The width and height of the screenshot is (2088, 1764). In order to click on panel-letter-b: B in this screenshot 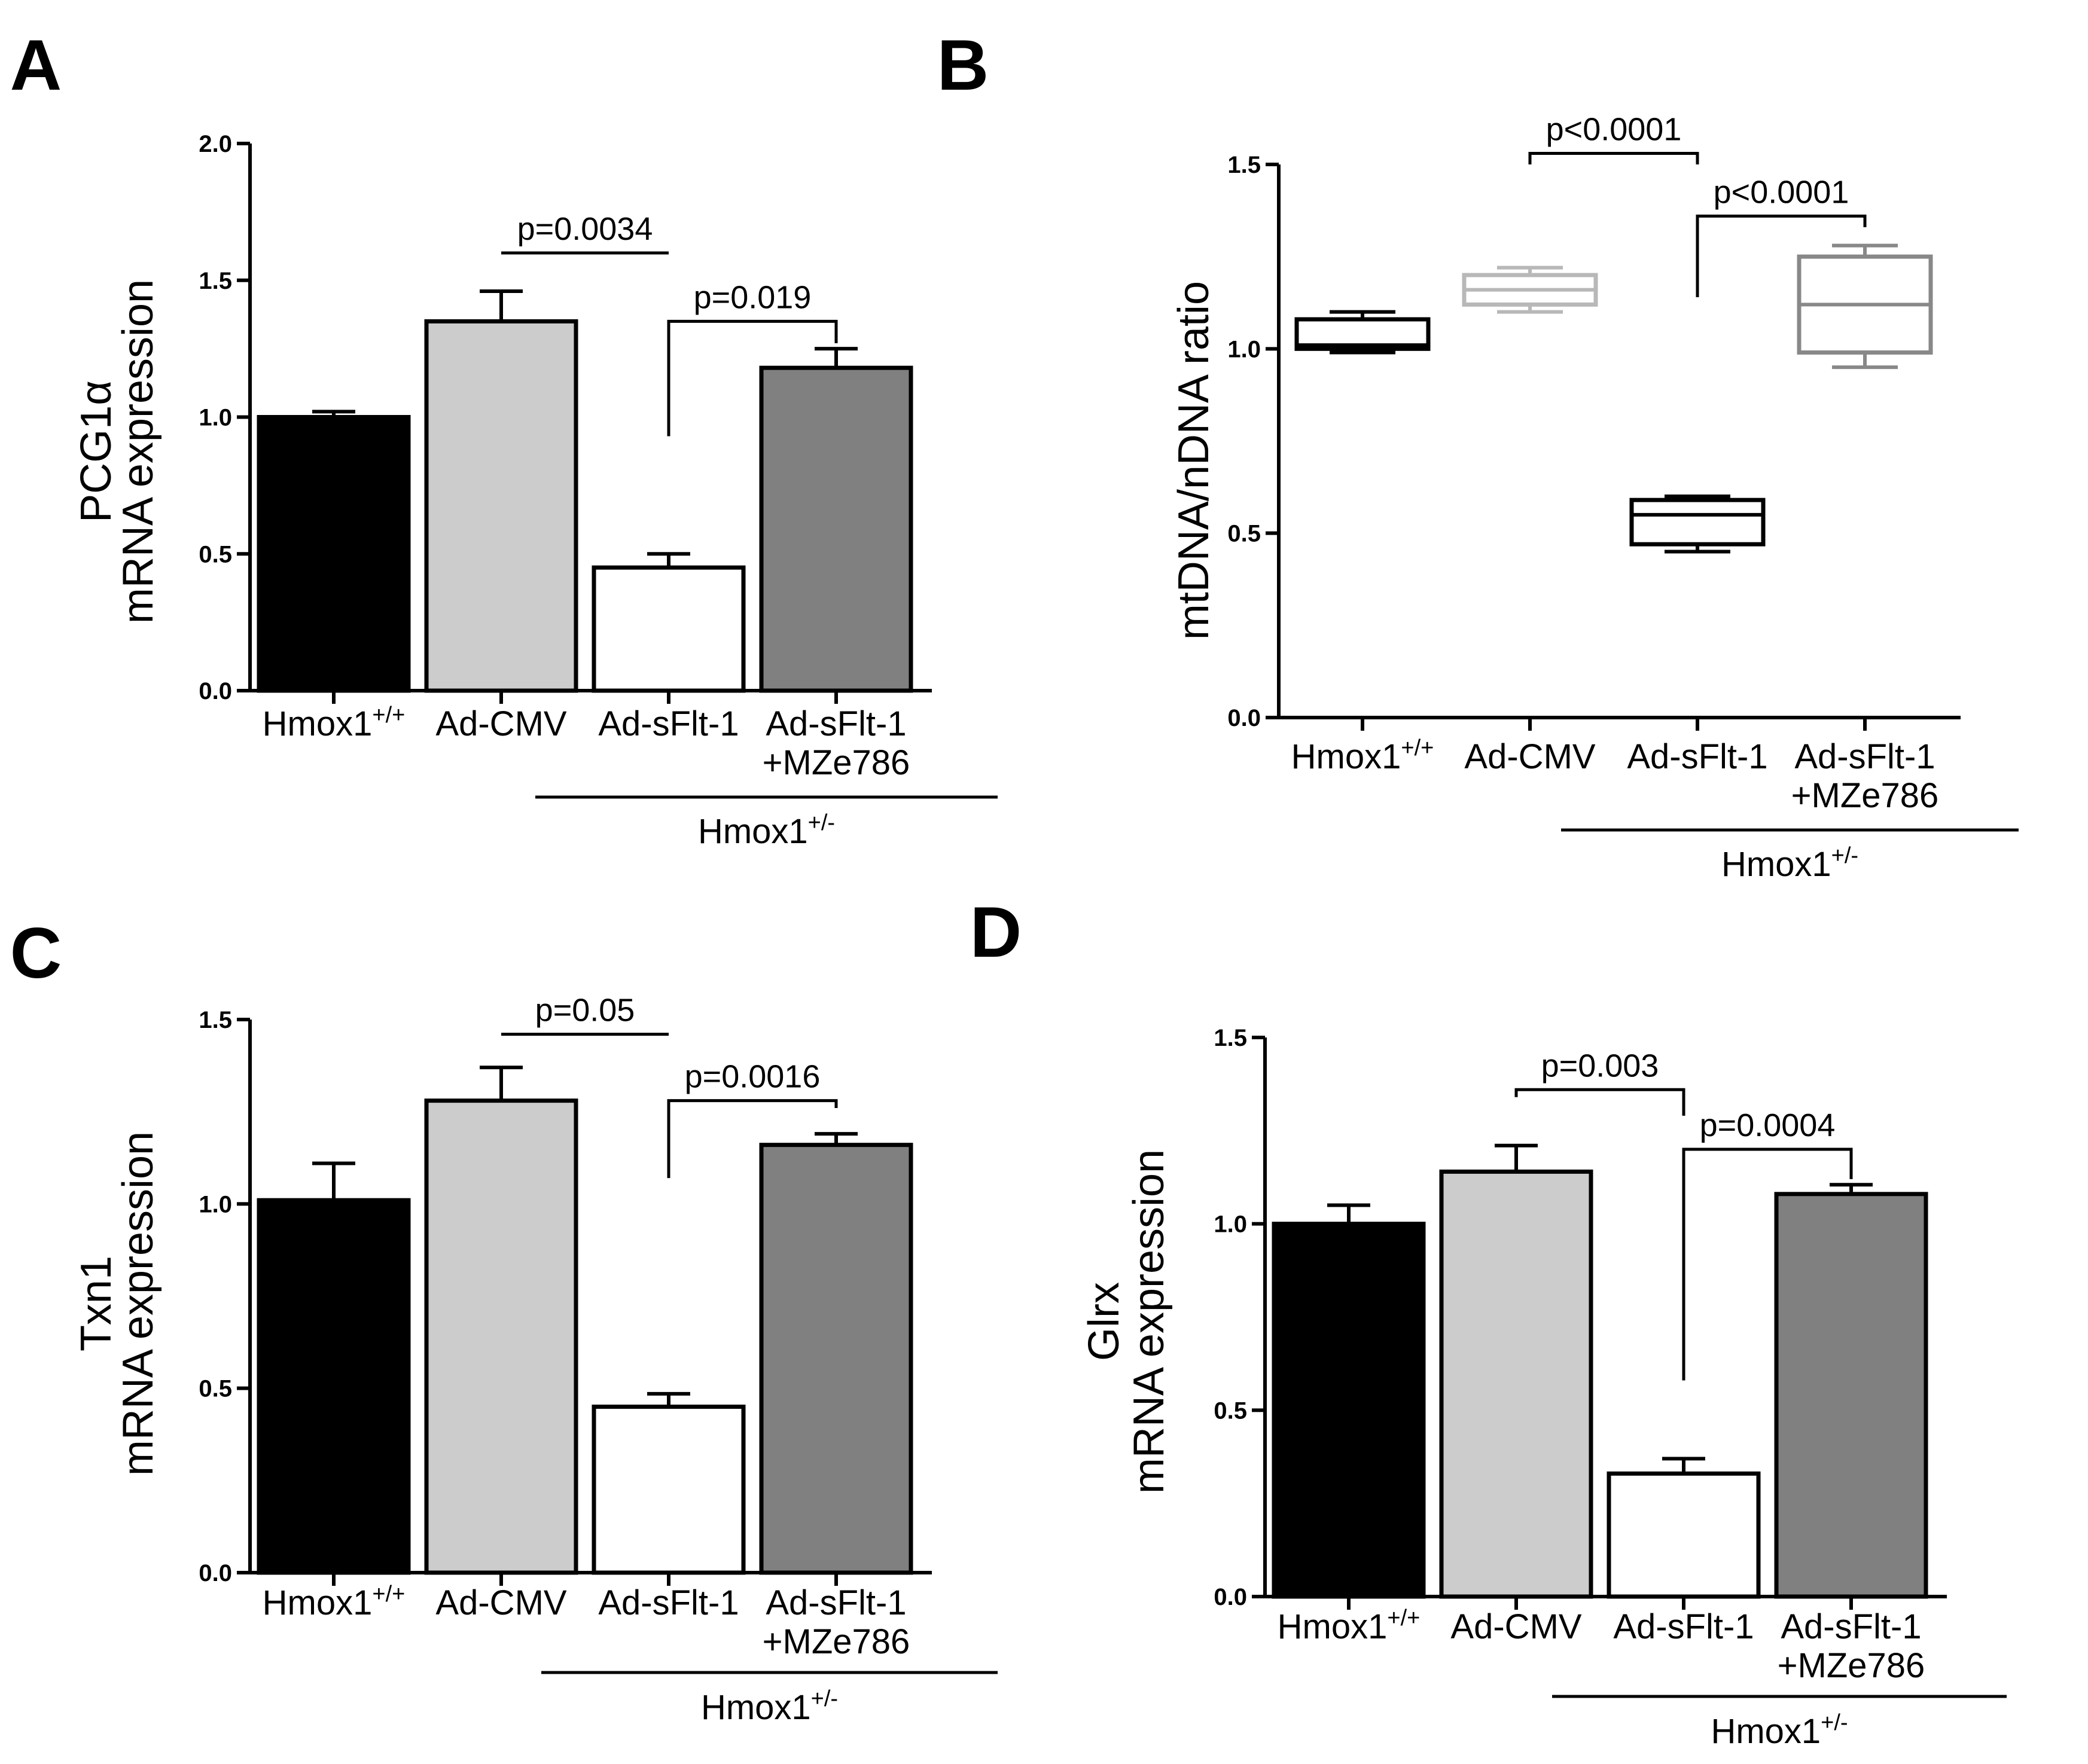, I will do `click(963, 65)`.